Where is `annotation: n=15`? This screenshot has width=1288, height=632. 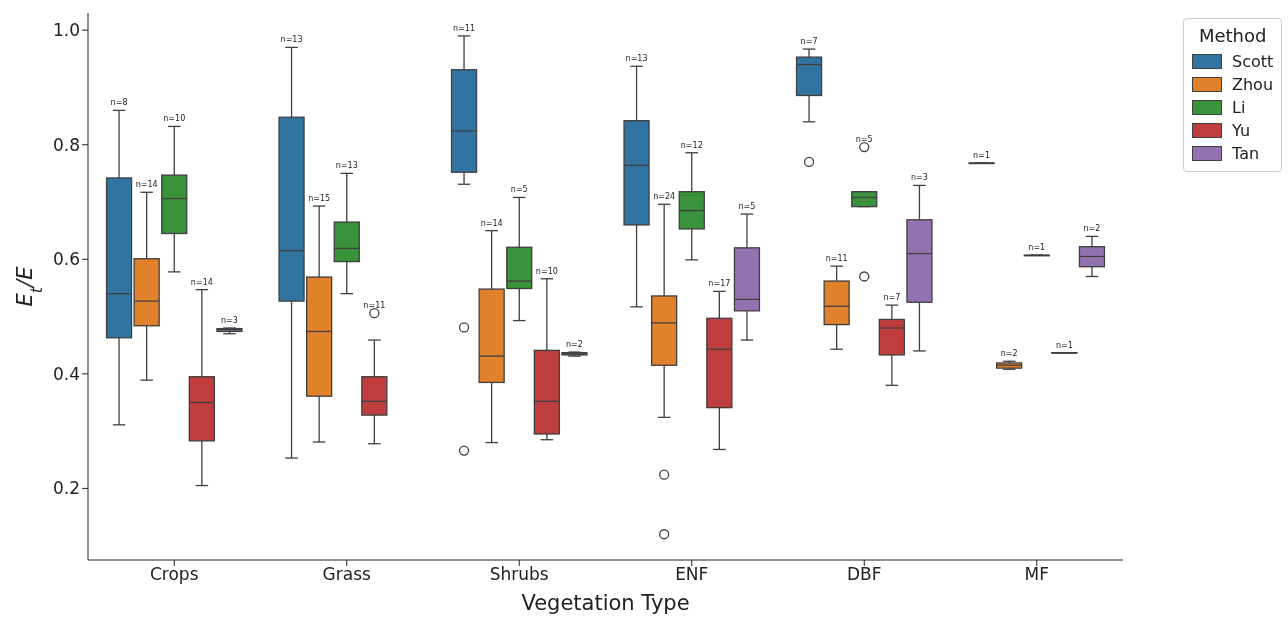
annotation: n=15 is located at coordinates (319, 199).